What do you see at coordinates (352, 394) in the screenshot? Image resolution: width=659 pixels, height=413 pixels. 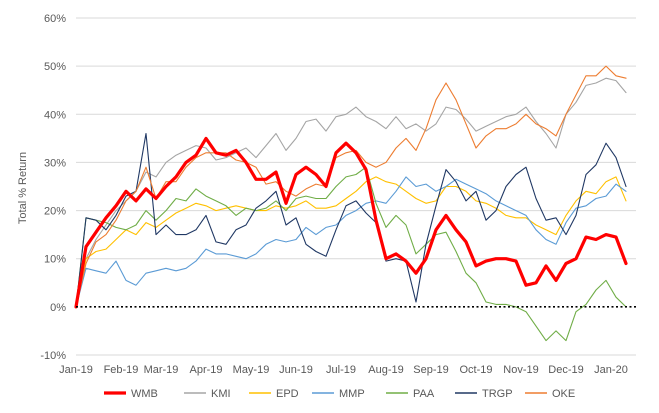 I see `legend-label-mmp: MMP` at bounding box center [352, 394].